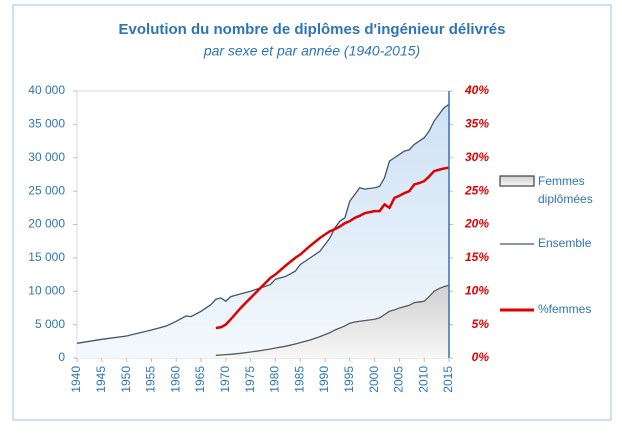  I want to click on y-tick-label: 0, so click(61, 357).